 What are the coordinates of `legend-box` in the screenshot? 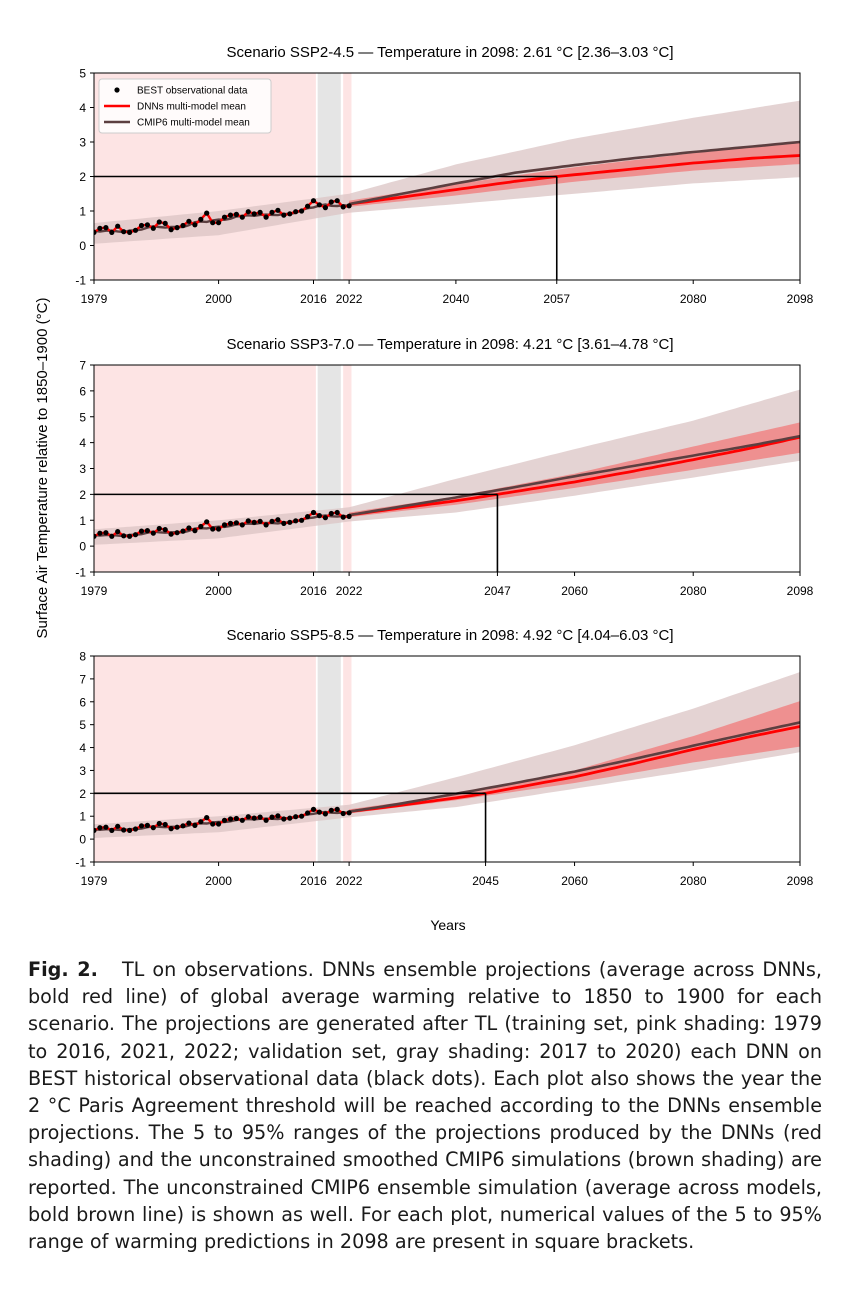 It's located at (185, 106).